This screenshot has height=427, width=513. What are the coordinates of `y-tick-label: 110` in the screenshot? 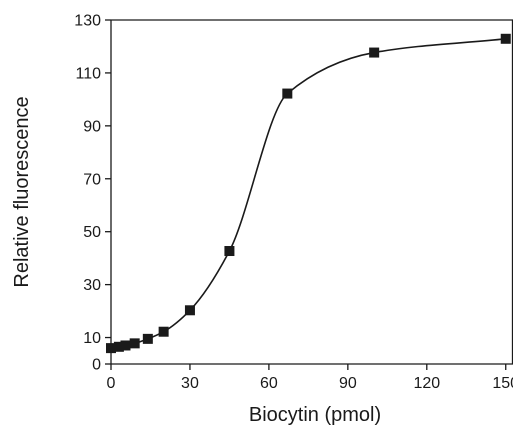 It's located at (88, 73).